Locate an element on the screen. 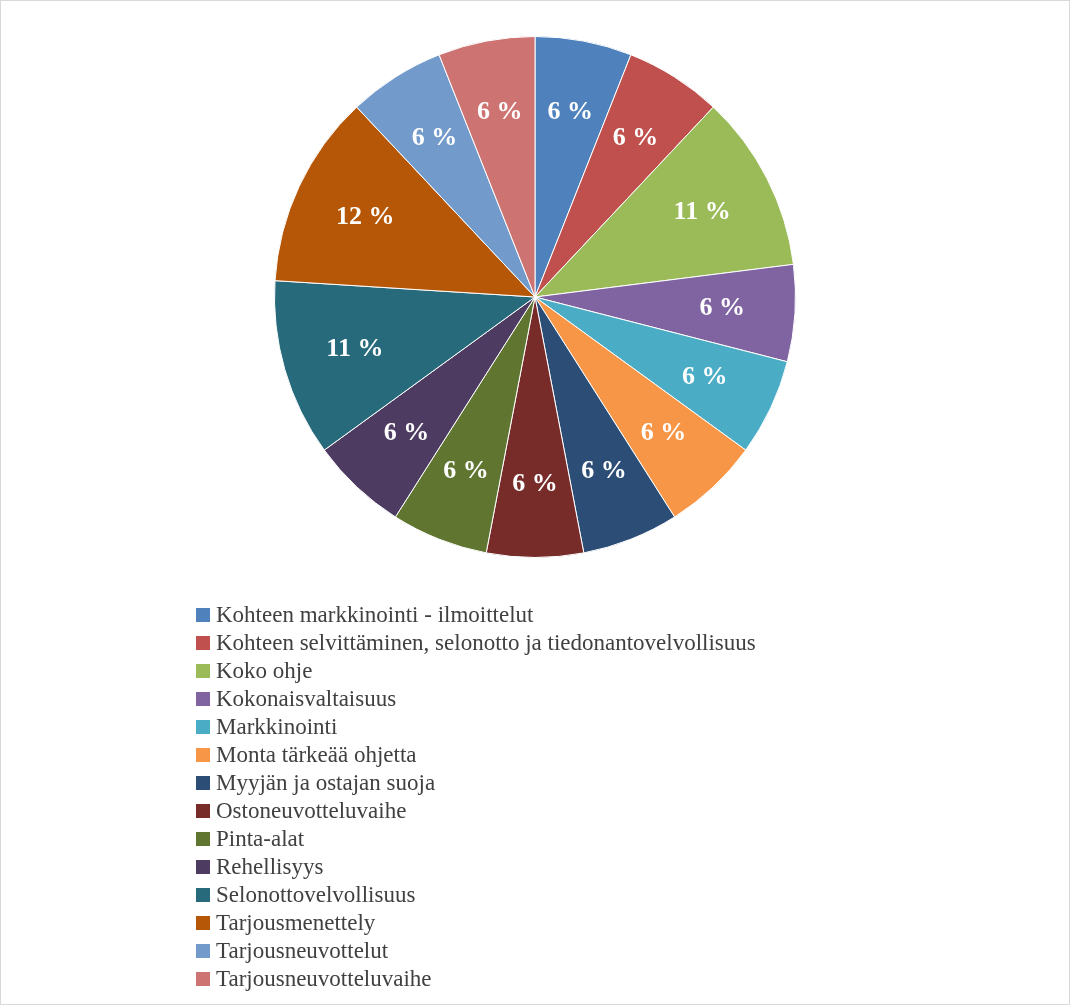  legend-label: Myyjän ja ostajan suoja is located at coordinates (326, 783).